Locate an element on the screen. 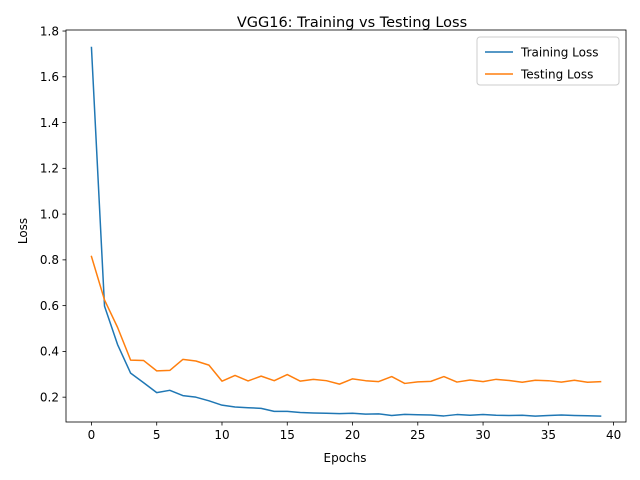 The height and width of the screenshot is (480, 640). y-tick-label: 0.6 is located at coordinates (49, 306).